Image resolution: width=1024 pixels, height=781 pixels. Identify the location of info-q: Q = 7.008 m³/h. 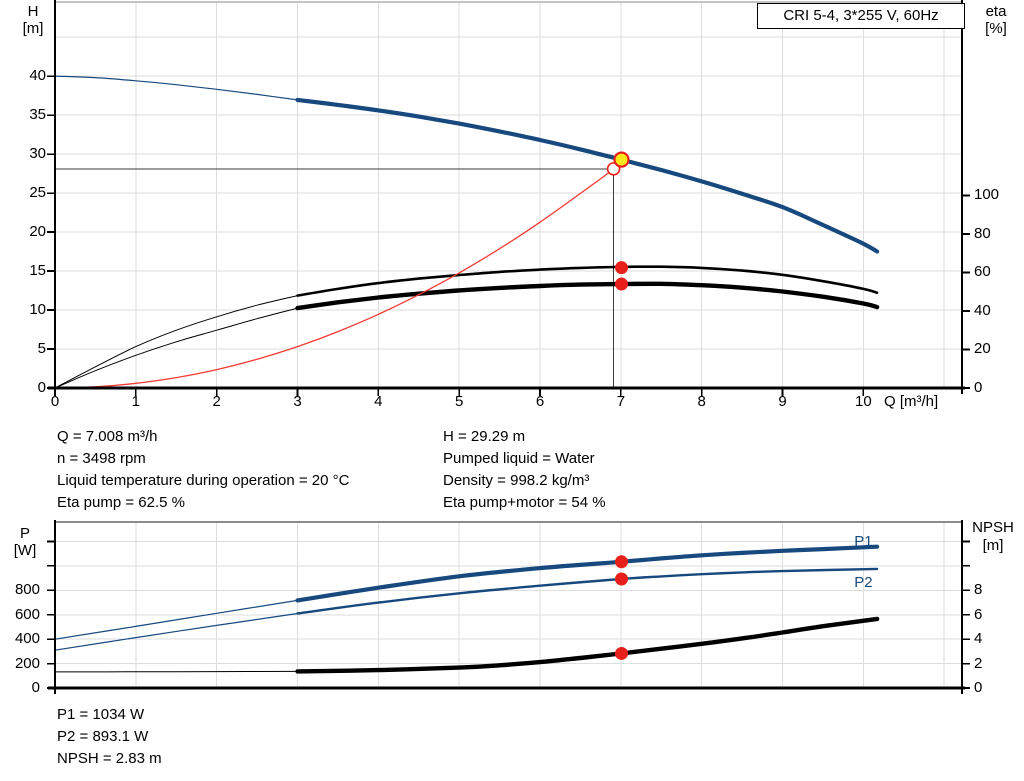
(107, 436).